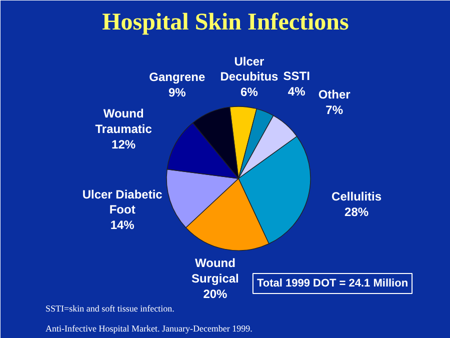 The width and height of the screenshot is (450, 338). What do you see at coordinates (225, 23) in the screenshot?
I see `chart-title: Hospital Skin Infections` at bounding box center [225, 23].